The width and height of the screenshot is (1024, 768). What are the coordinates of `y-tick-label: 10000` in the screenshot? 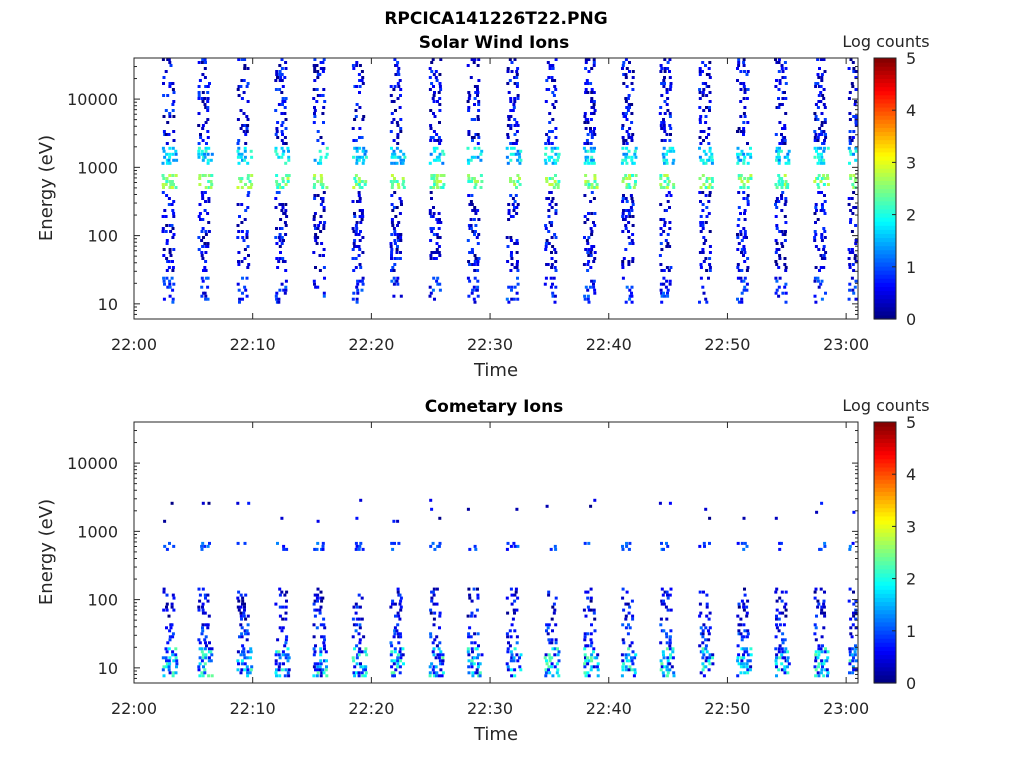 It's located at (92, 463).